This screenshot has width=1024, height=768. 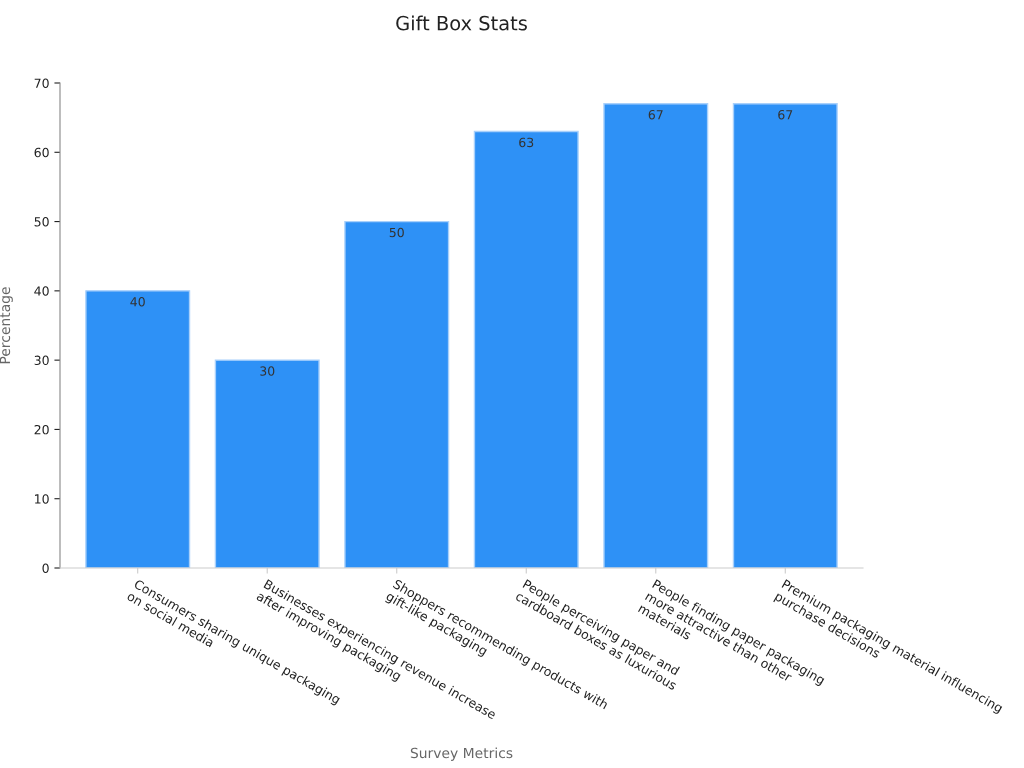 What do you see at coordinates (267, 371) in the screenshot?
I see `data-label: 30` at bounding box center [267, 371].